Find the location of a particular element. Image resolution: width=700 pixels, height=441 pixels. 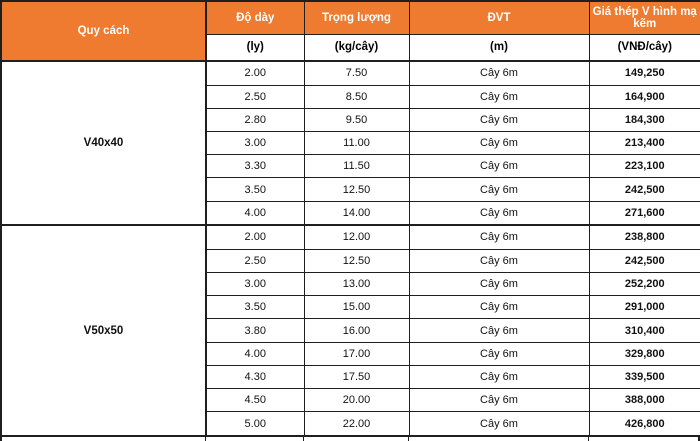

cell-price: 271,600 is located at coordinates (644, 213).